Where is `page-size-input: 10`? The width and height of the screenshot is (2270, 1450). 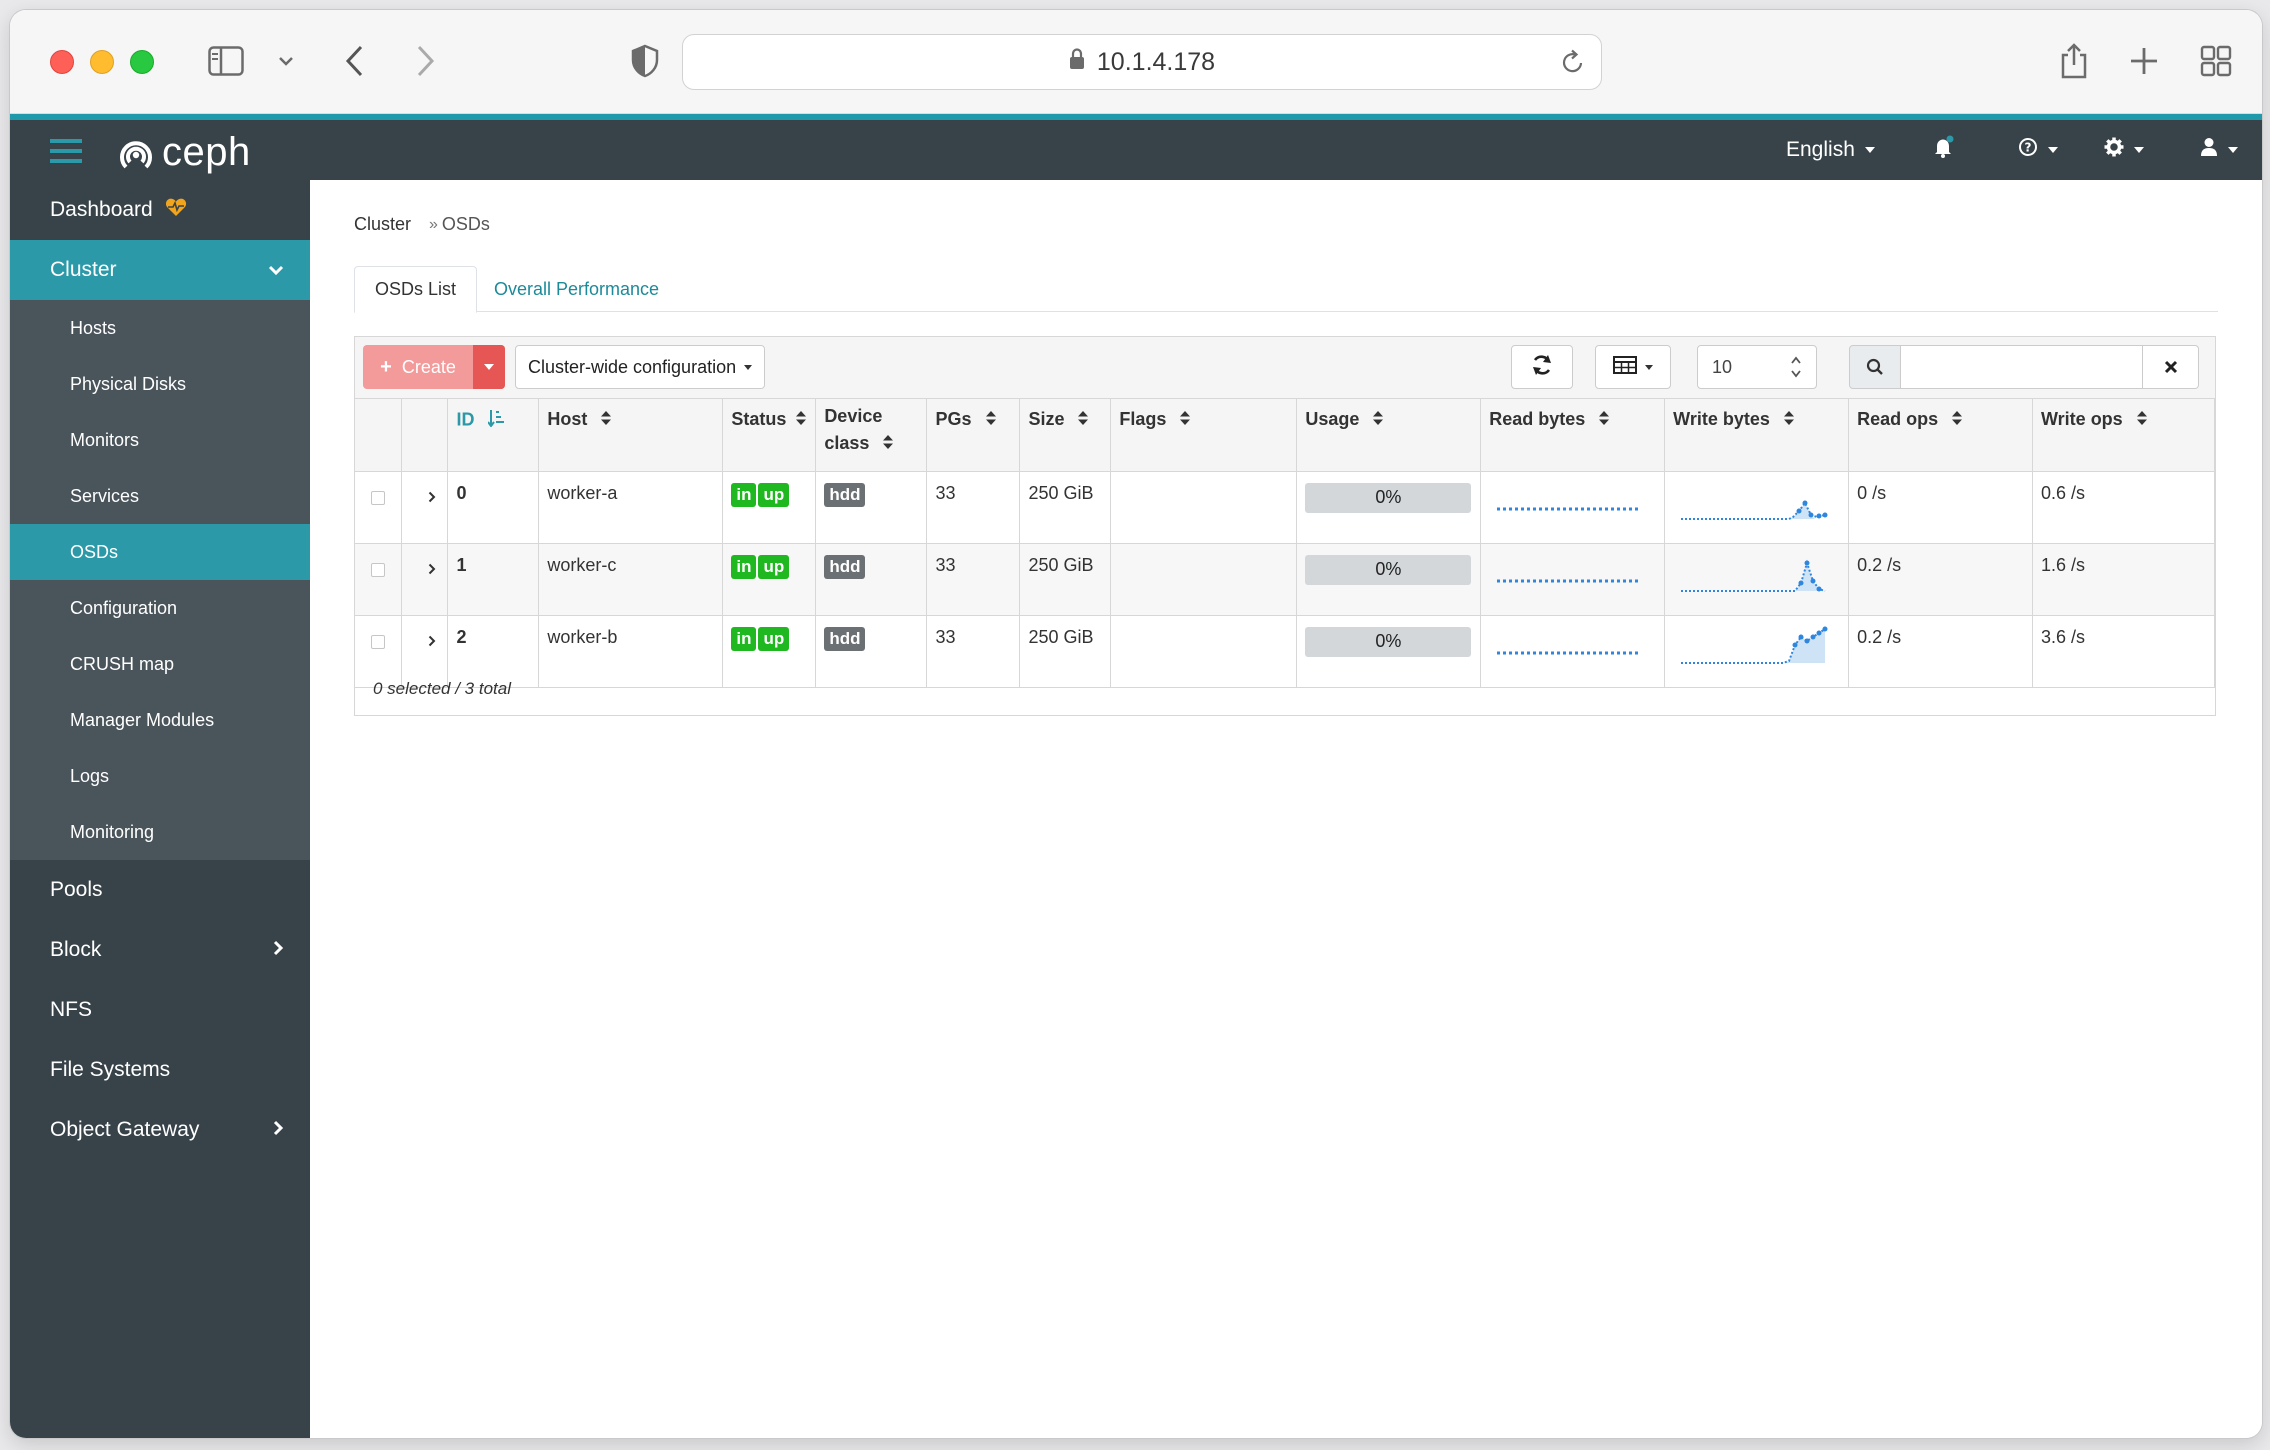
page-size-input: 10 is located at coordinates (1757, 367).